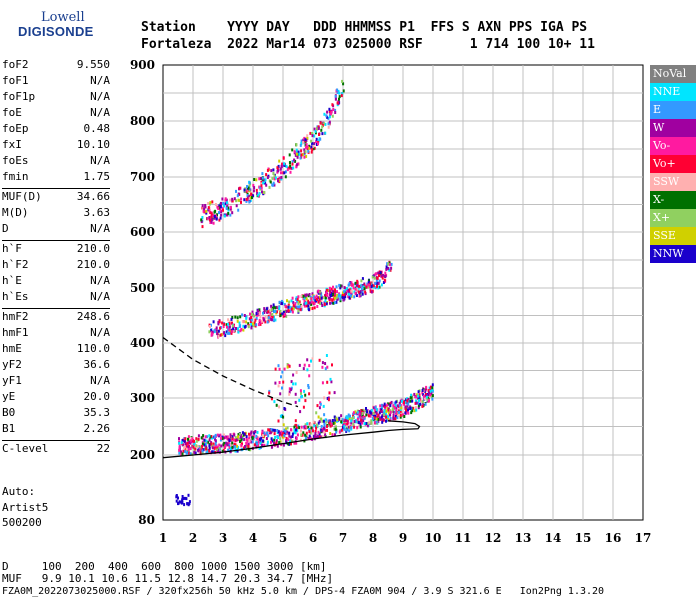 Image resolution: width=700 pixels, height=600 pixels. I want to click on y-tick-label: 400, so click(142, 343).